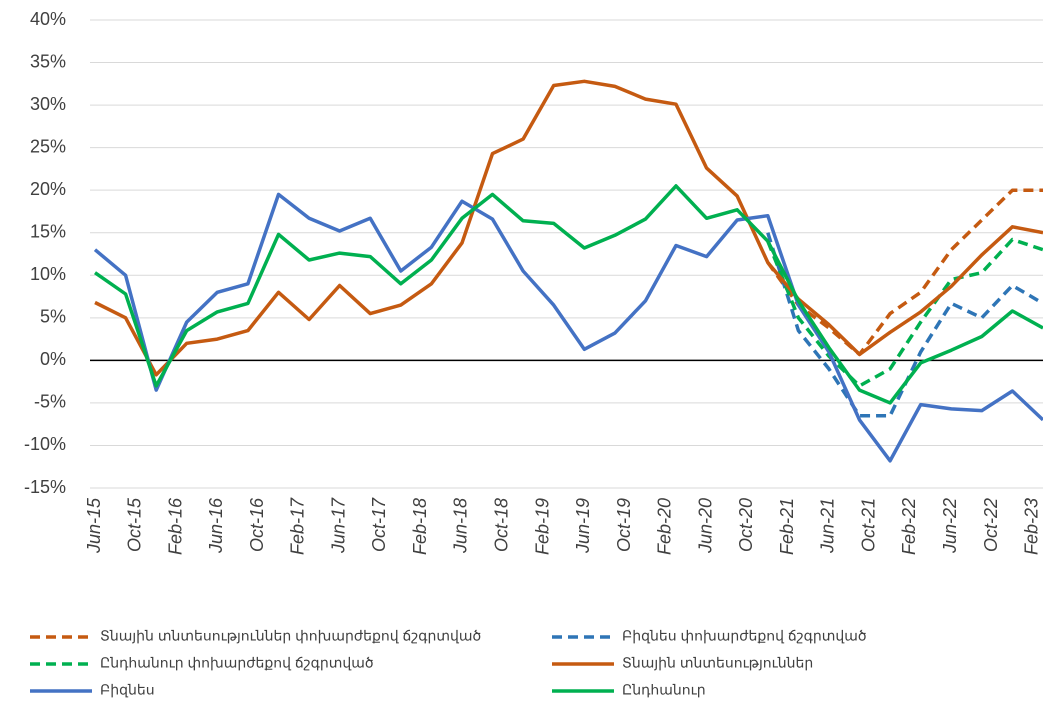 This screenshot has width=1043, height=701. What do you see at coordinates (542, 526) in the screenshot?
I see `x-tick-label: Feb-19` at bounding box center [542, 526].